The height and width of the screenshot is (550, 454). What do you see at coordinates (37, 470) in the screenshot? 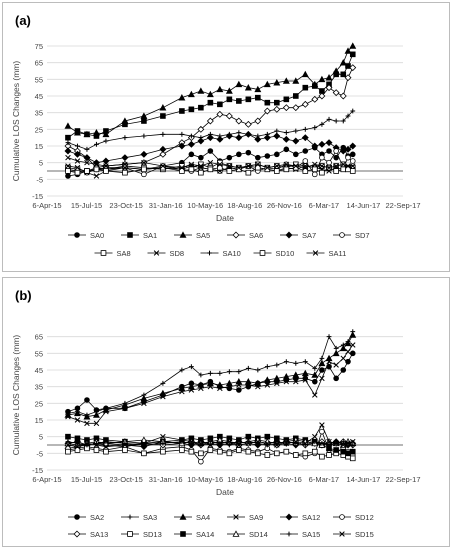
I see `y-tick-label: -15` at bounding box center [37, 470].